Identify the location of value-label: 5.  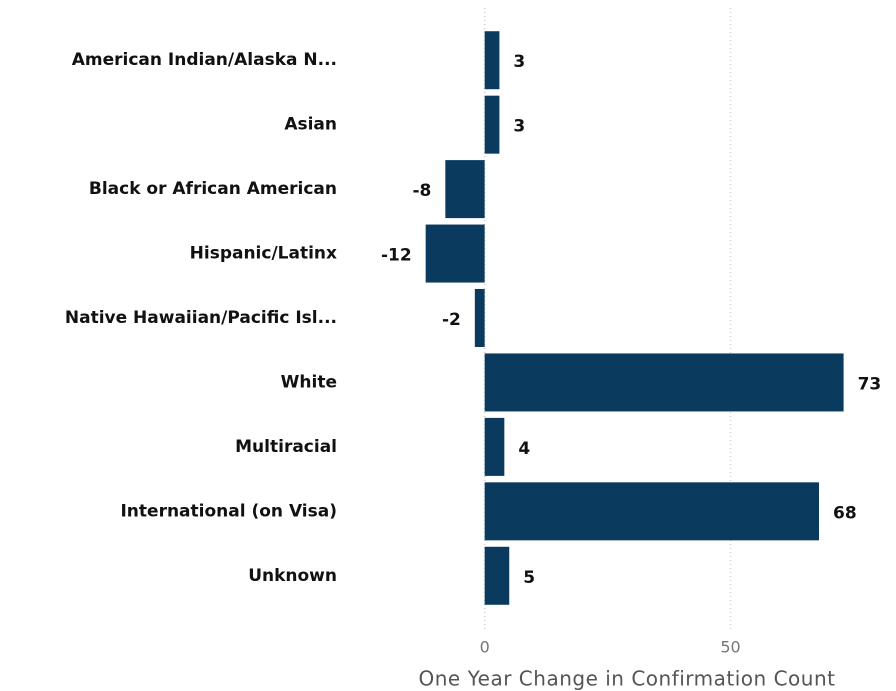
(529, 578).